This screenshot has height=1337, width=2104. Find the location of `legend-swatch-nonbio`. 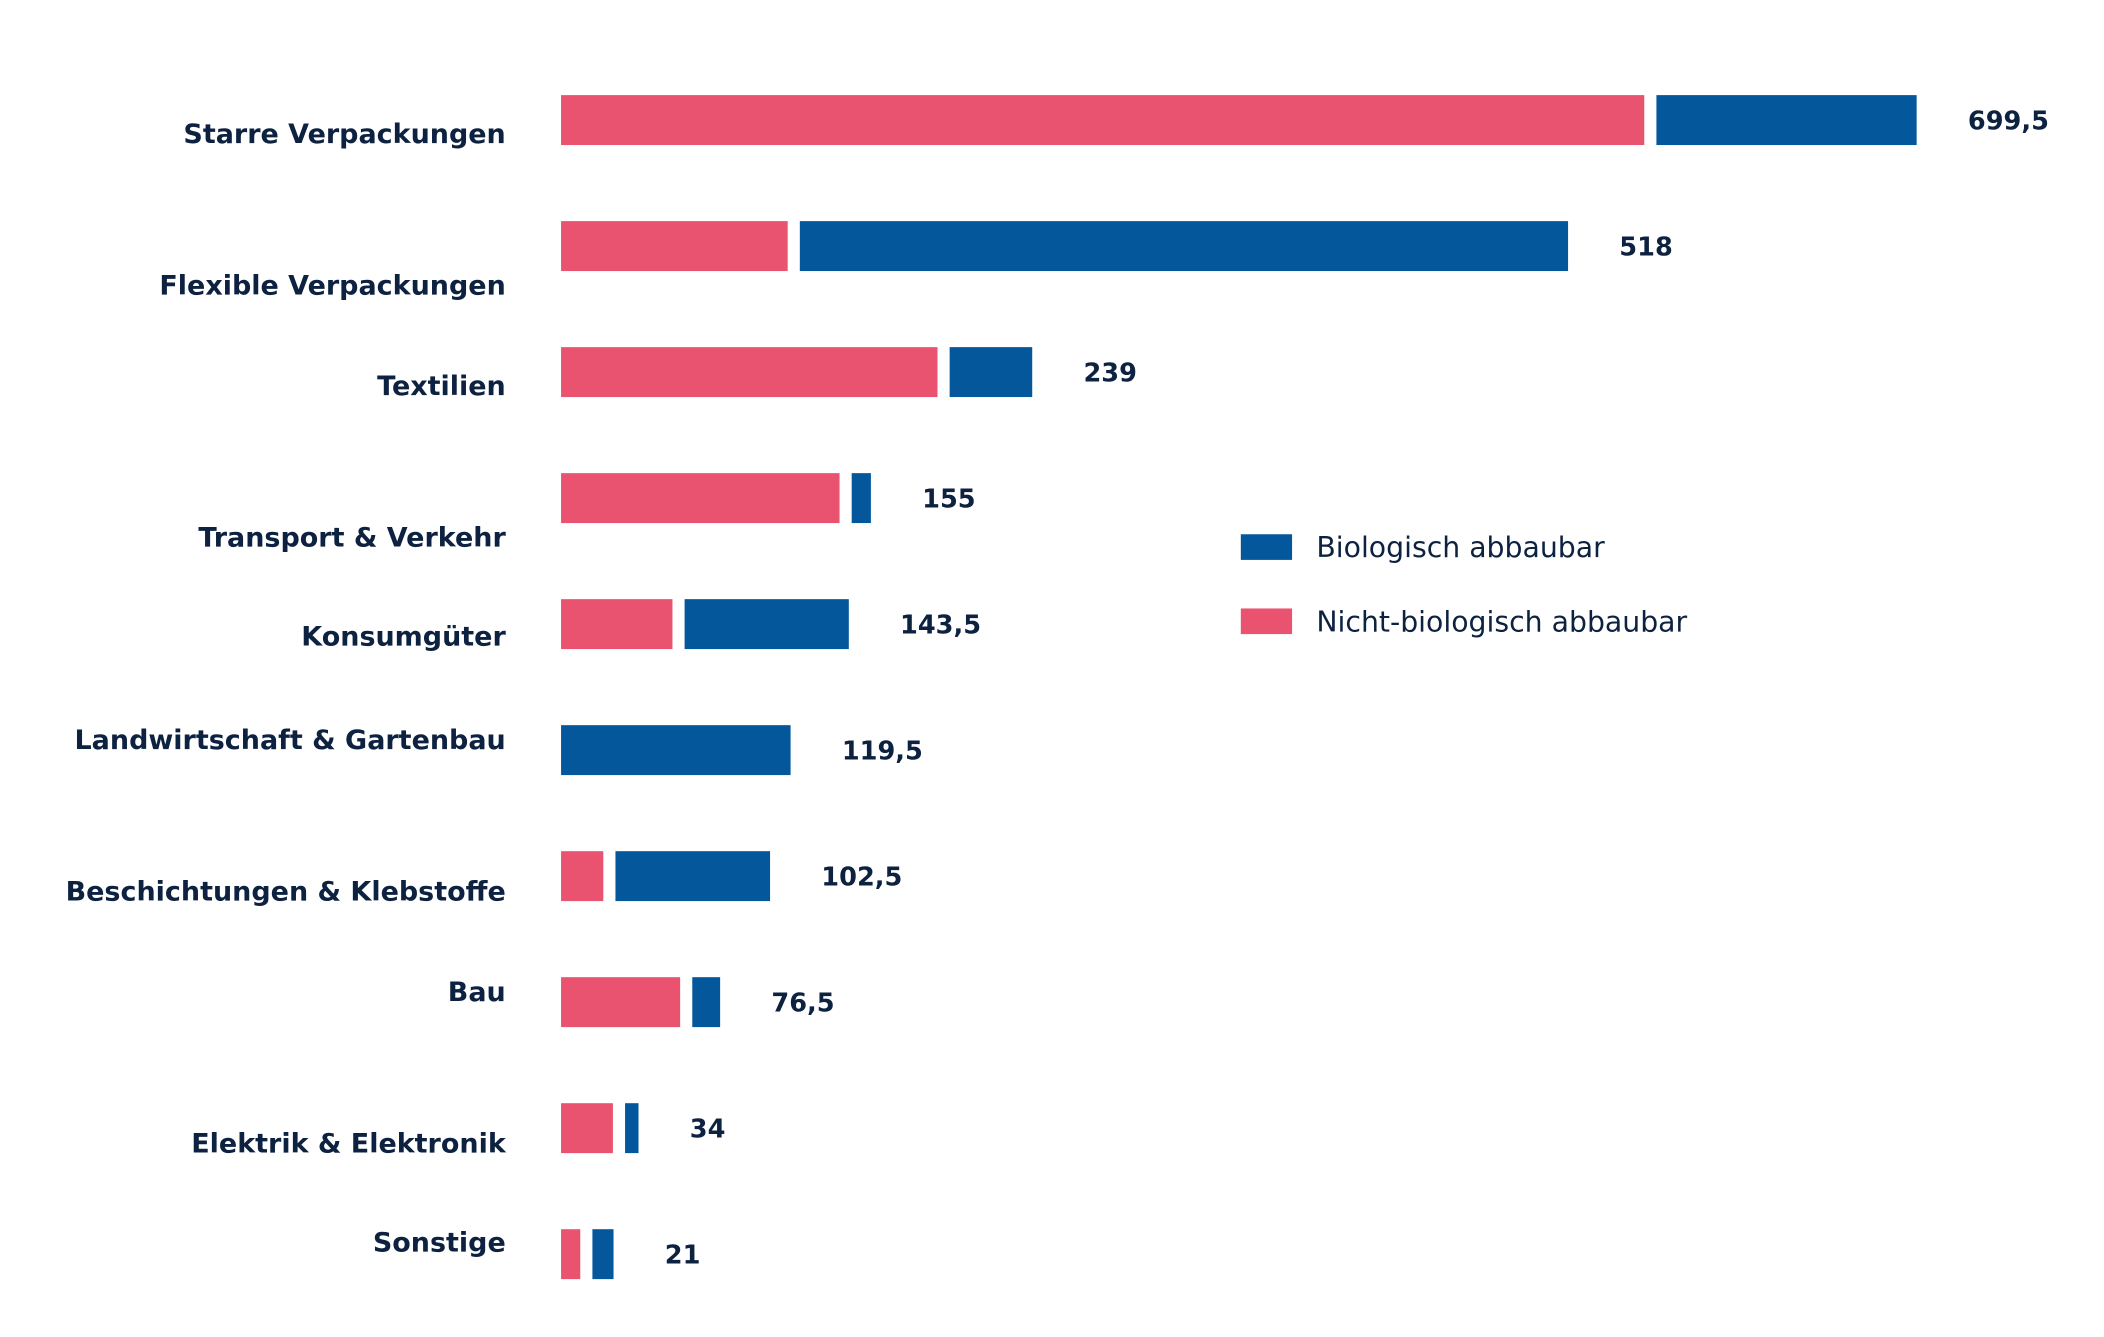

legend-swatch-nonbio is located at coordinates (1266, 621).